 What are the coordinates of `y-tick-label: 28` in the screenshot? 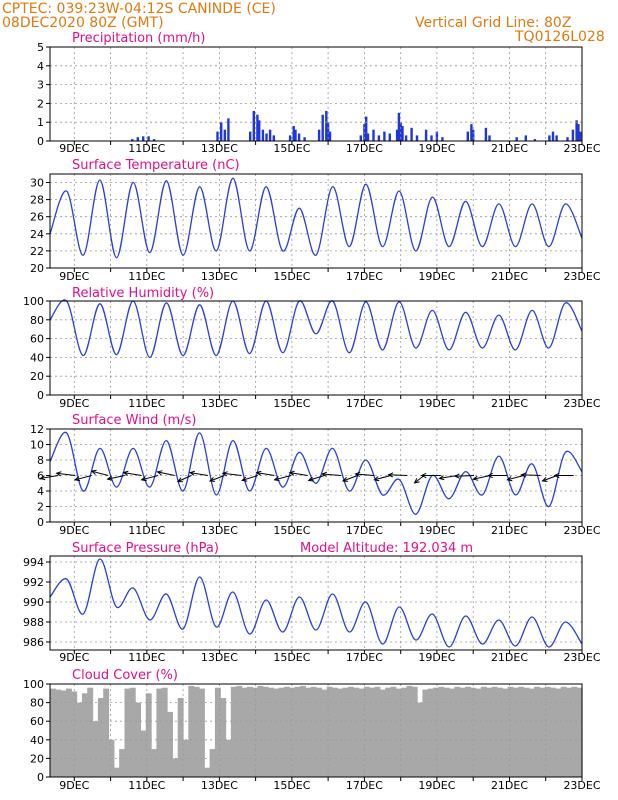 It's located at (37, 200).